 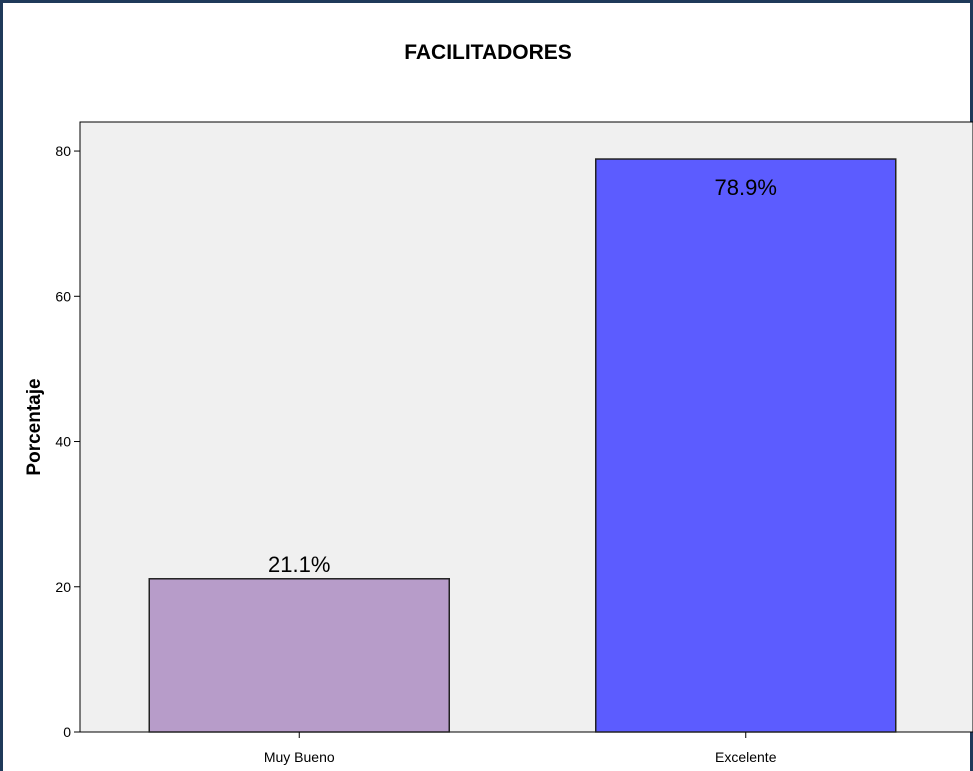 I want to click on y-tick-label: 80, so click(x=63, y=151).